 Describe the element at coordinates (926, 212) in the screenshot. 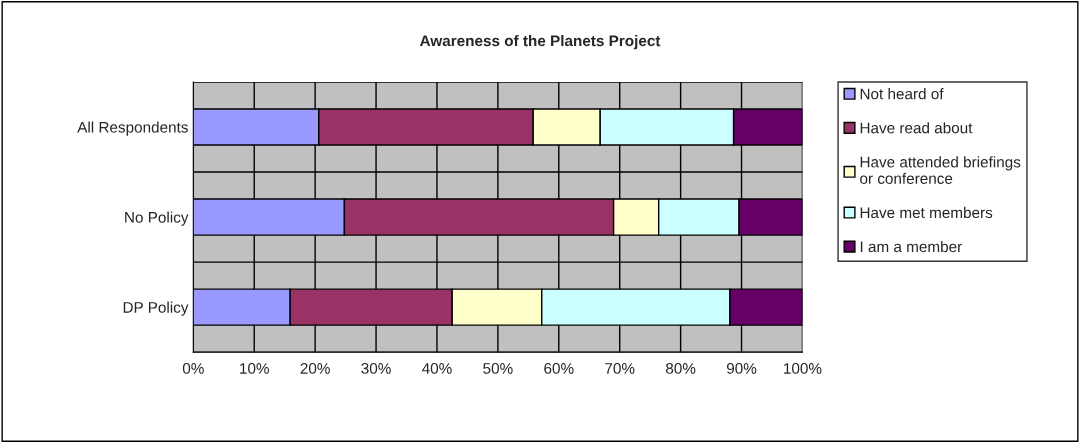

I see `legend-label: Have met members` at that location.